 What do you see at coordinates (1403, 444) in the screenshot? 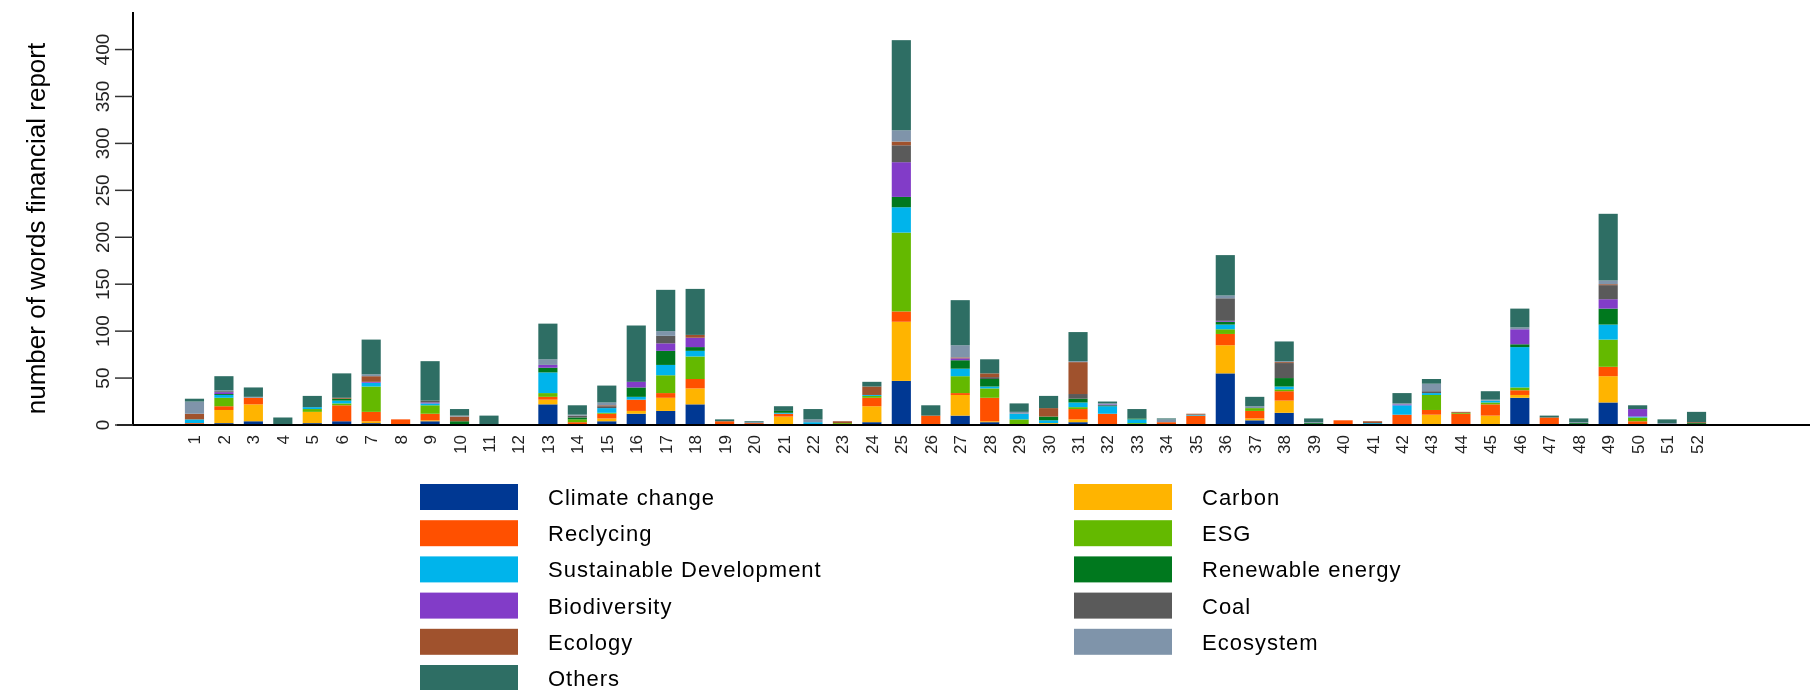
I see `x-tick-label: 42` at bounding box center [1403, 444].